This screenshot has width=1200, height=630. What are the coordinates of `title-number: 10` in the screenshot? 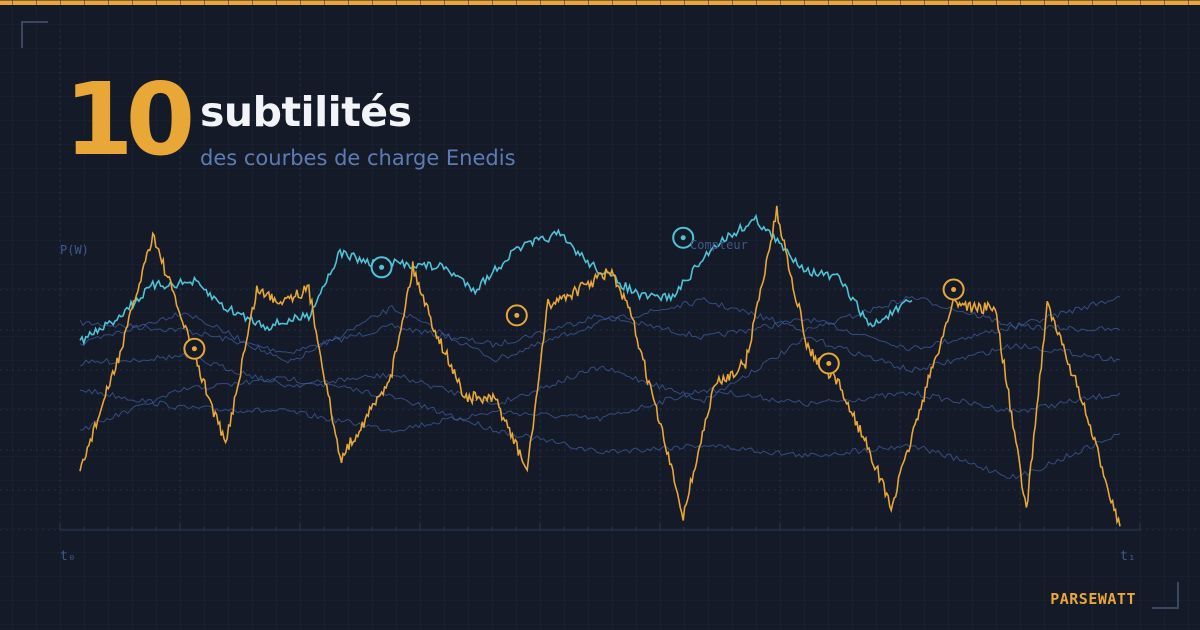 It's located at (129, 119).